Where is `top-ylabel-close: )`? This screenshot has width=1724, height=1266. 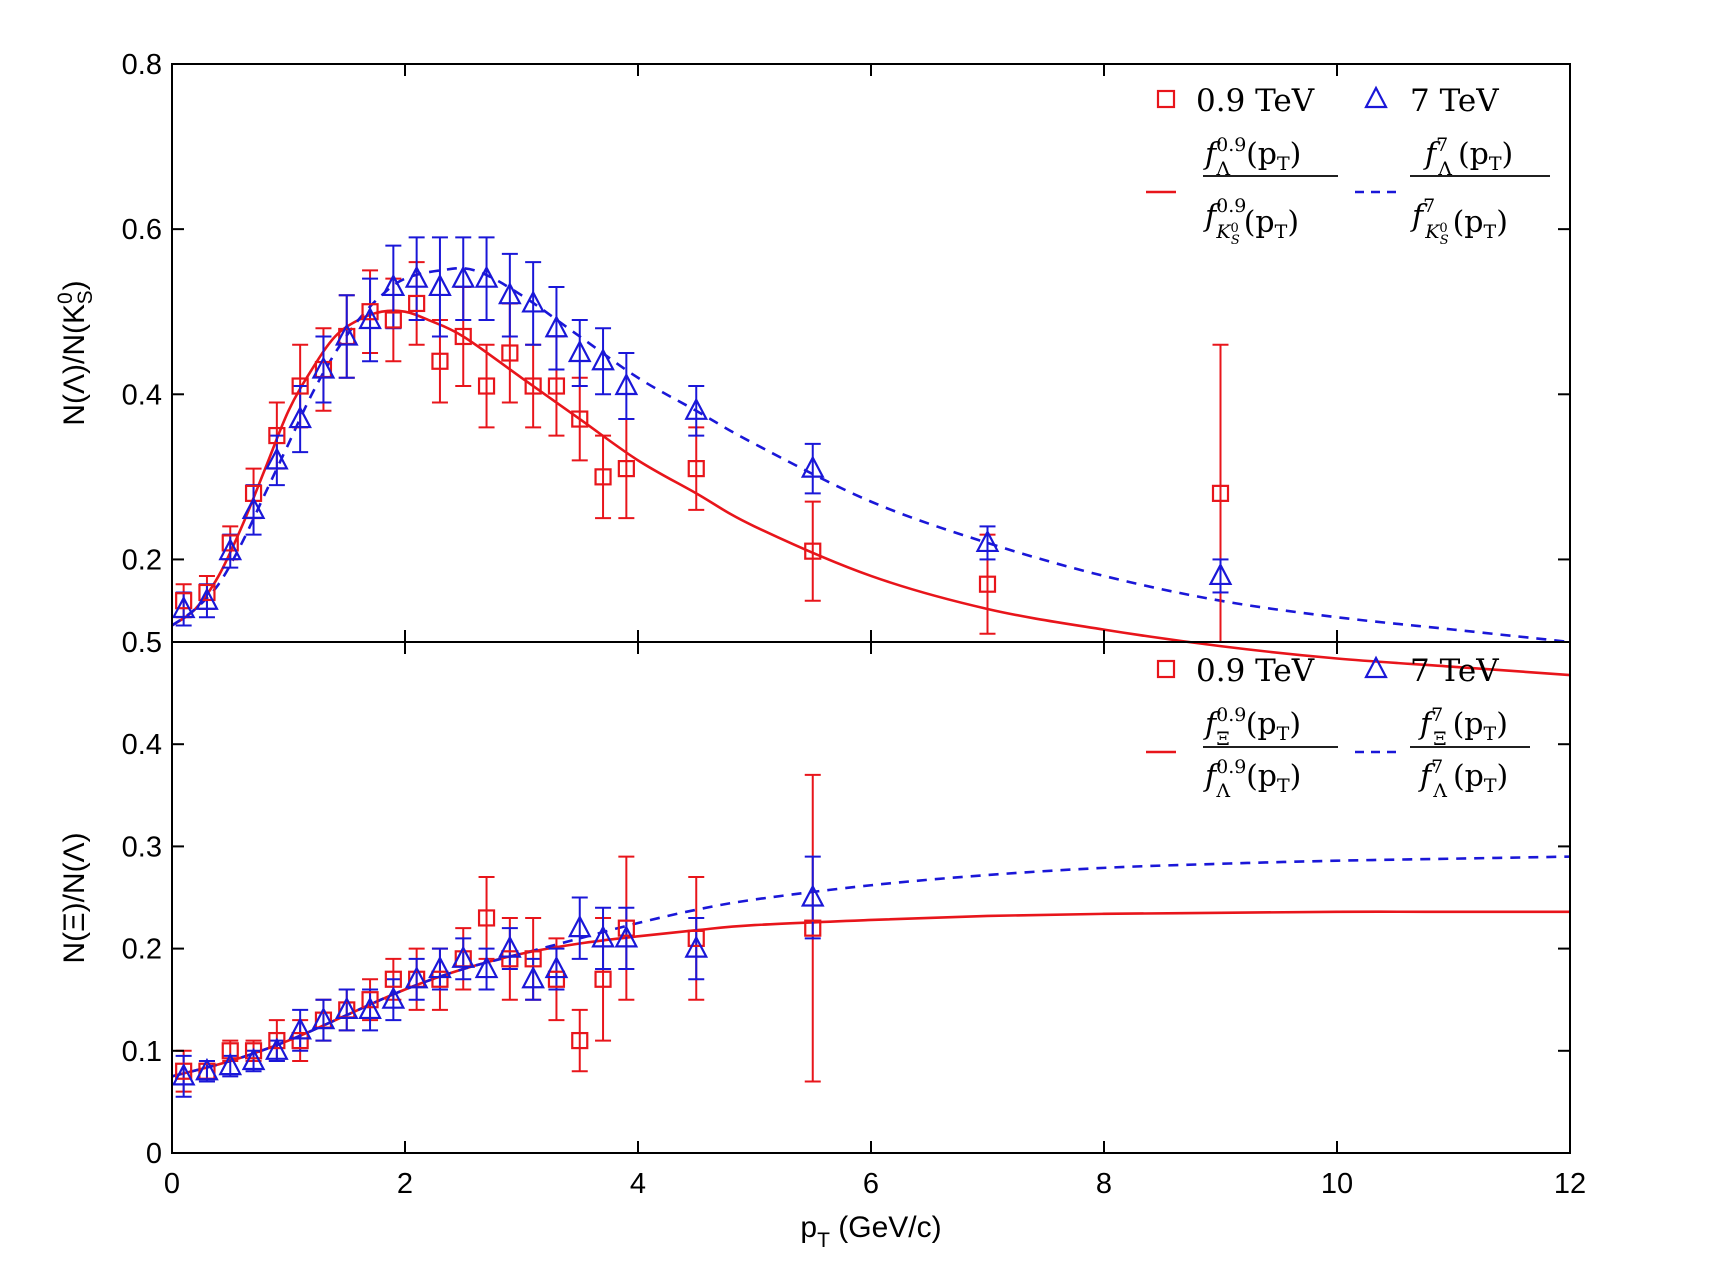
top-ylabel-close: ) is located at coordinates (74, 285).